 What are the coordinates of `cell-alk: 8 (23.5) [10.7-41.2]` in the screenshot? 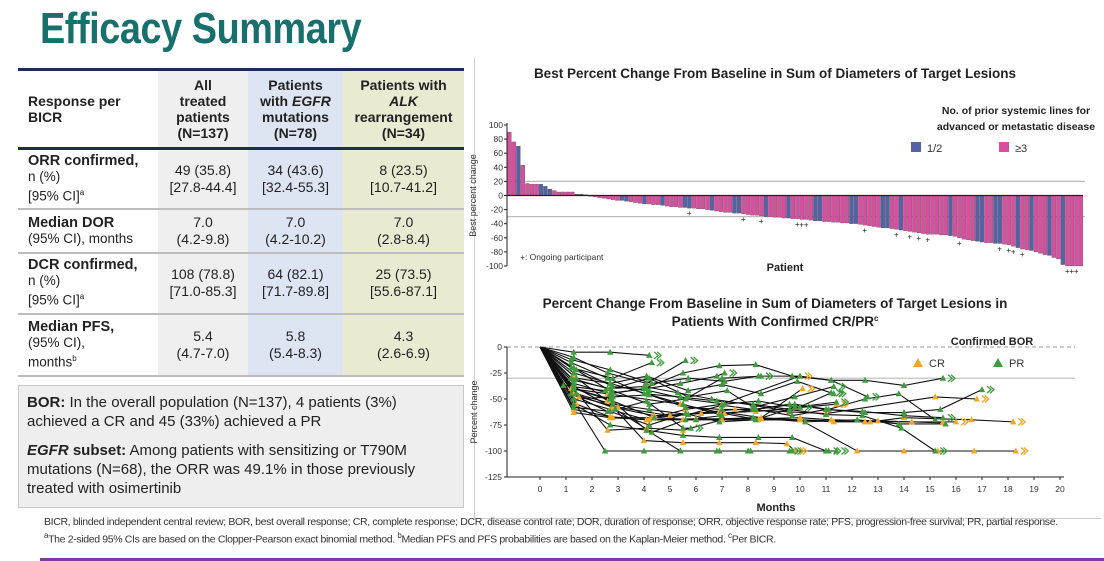 It's located at (403, 178).